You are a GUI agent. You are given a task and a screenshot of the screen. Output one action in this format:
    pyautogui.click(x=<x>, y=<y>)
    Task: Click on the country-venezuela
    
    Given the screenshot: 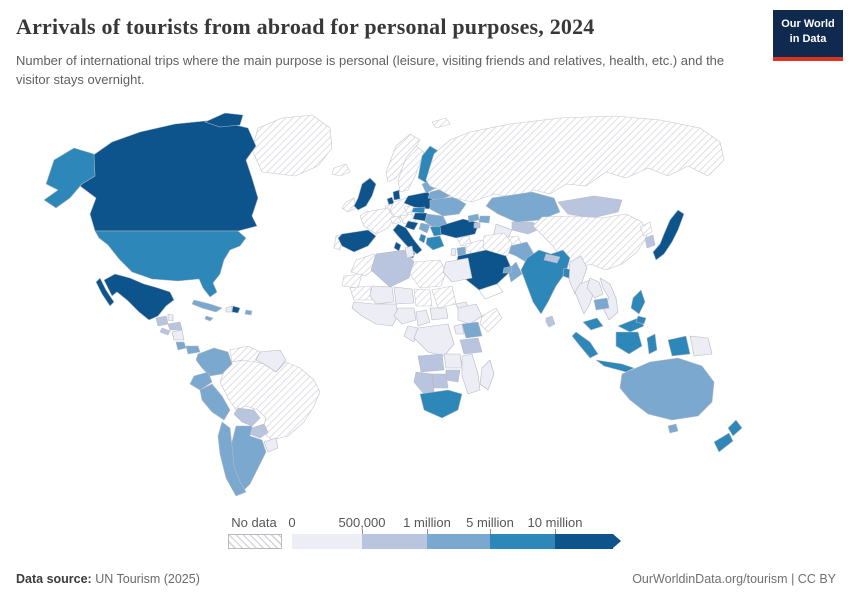 What is the action you would take?
    pyautogui.click(x=245, y=354)
    